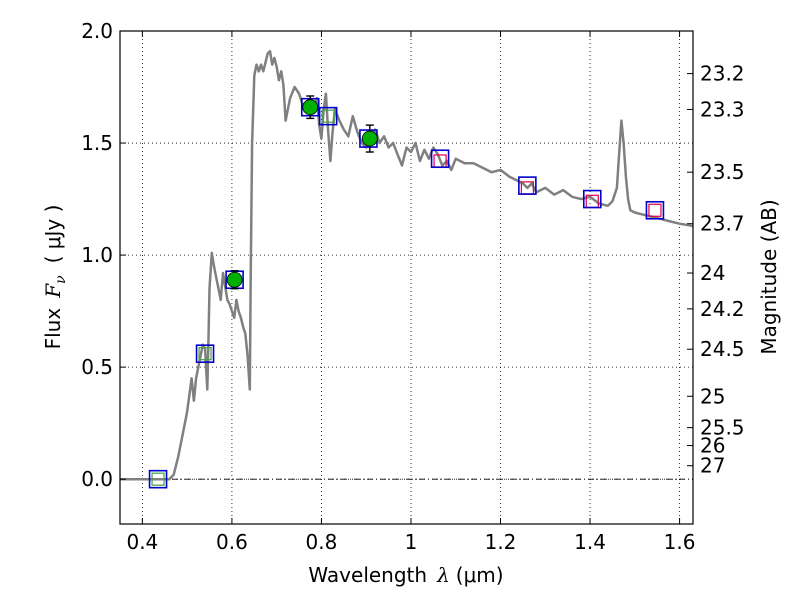 The image size is (800, 600). What do you see at coordinates (712, 396) in the screenshot?
I see `mag-tick-label: 25` at bounding box center [712, 396].